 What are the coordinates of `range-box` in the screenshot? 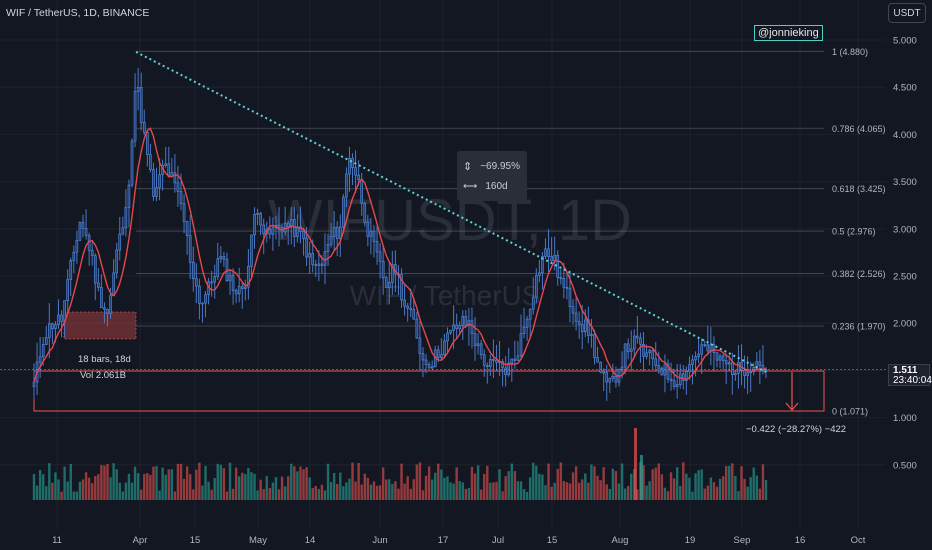 It's located at (429, 391).